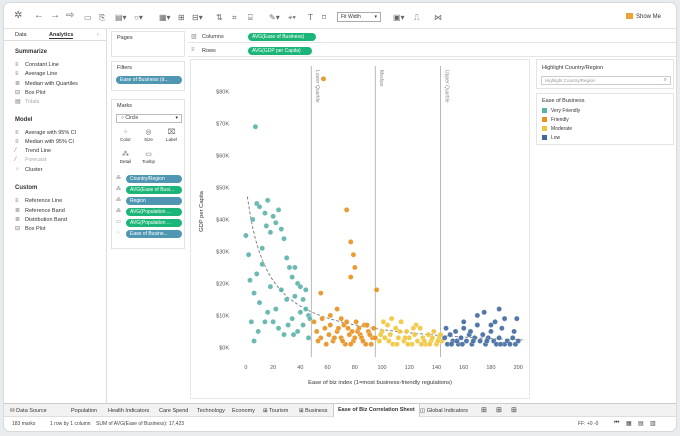 The height and width of the screenshot is (436, 680). Describe the element at coordinates (39, 201) in the screenshot. I see `analytics-item: ≡ Reference Line` at that location.